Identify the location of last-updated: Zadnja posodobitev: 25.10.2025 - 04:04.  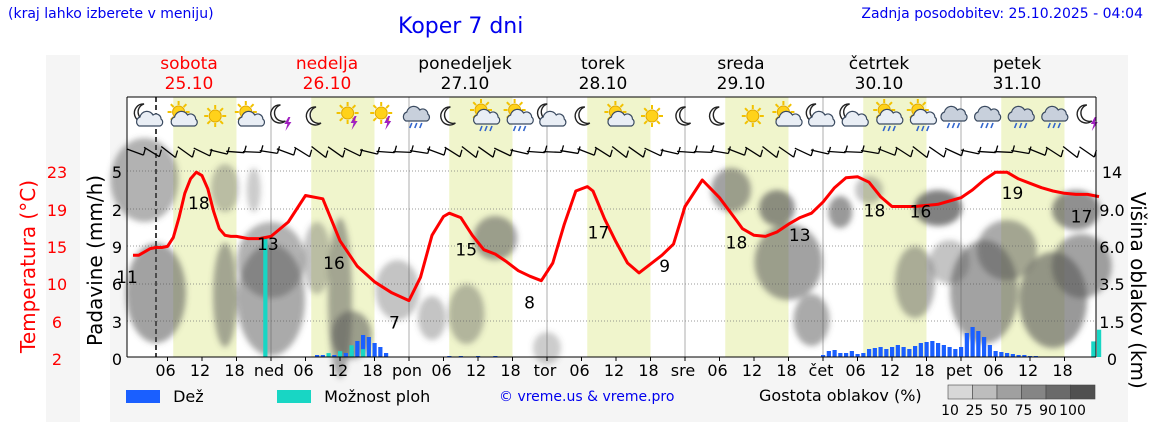
(1002, 14).